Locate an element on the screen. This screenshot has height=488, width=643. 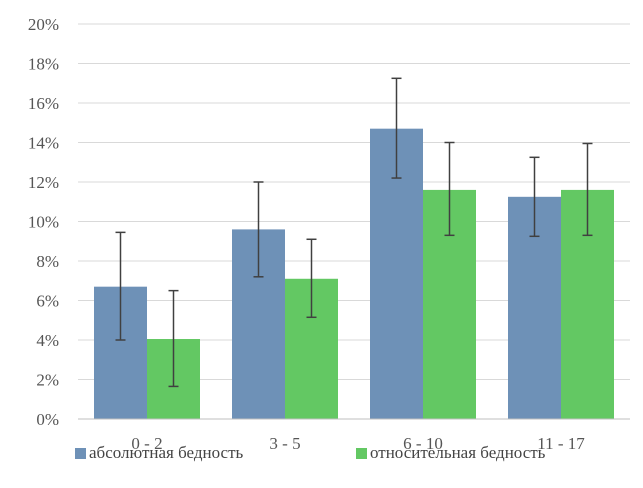
y-tick-label: 20% is located at coordinates (43, 24).